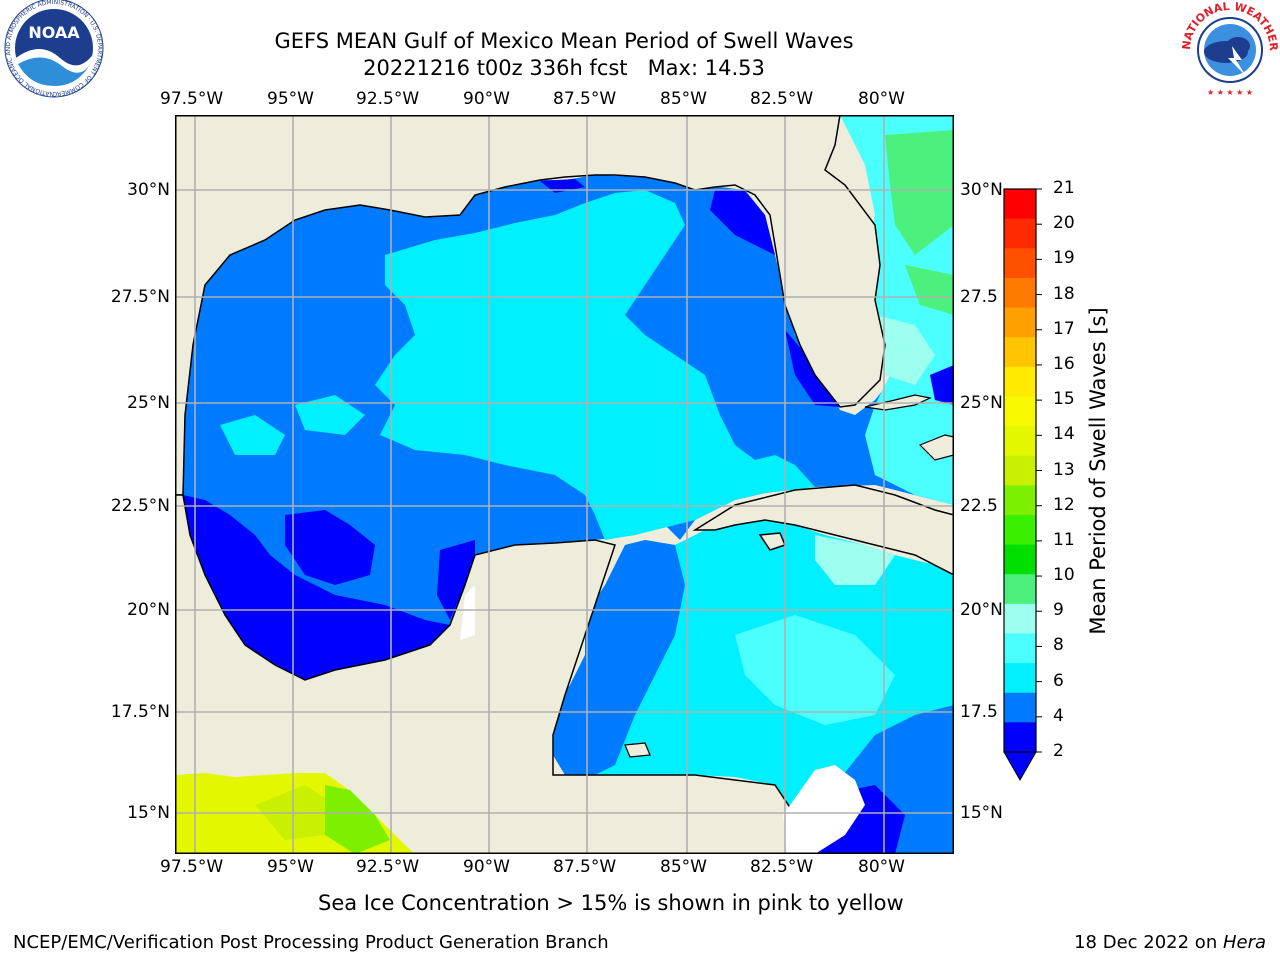 The width and height of the screenshot is (1280, 960). What do you see at coordinates (1064, 363) in the screenshot?
I see `colorbar-tick-label: 16` at bounding box center [1064, 363].